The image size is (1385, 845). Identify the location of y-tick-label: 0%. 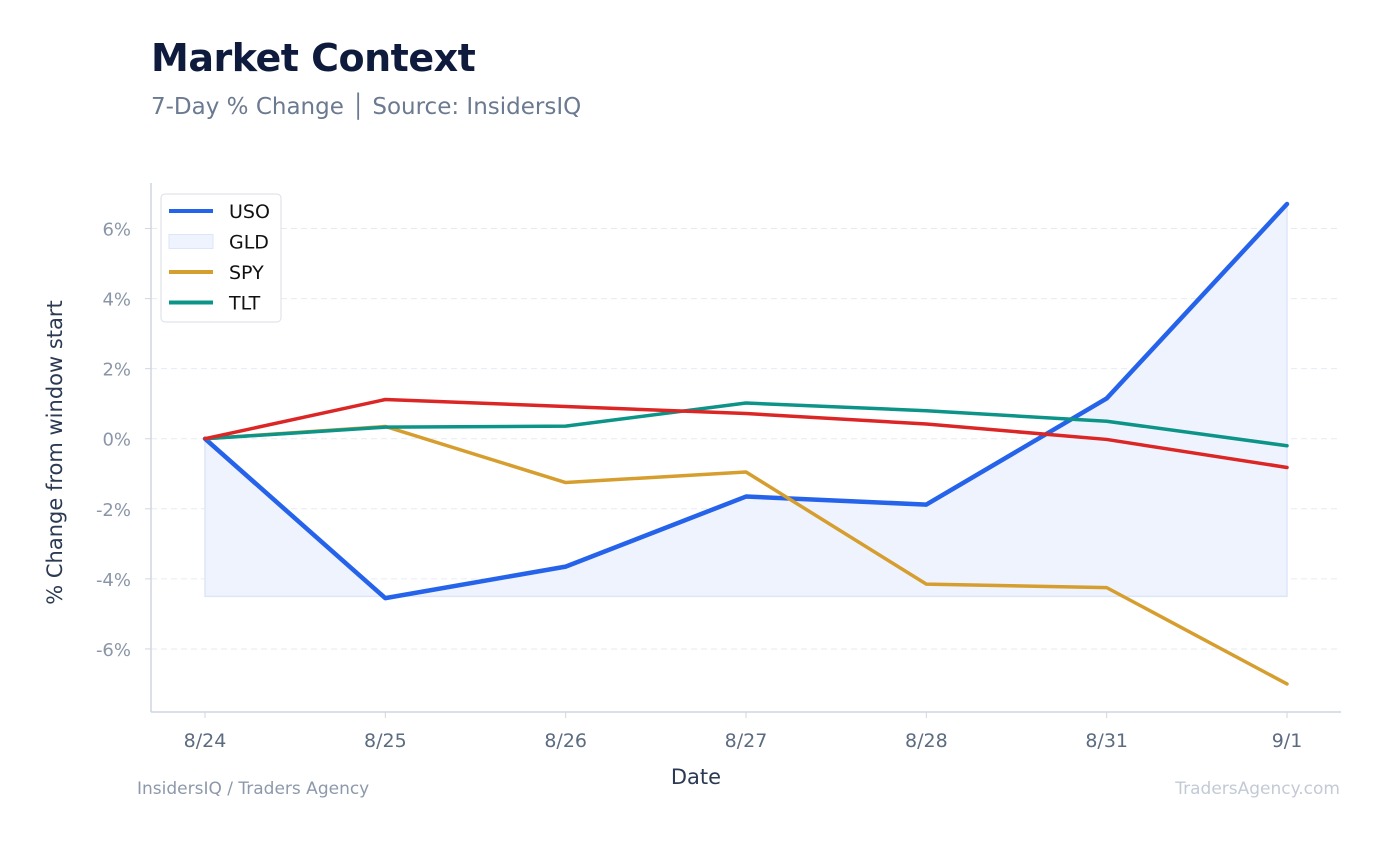
(116, 440).